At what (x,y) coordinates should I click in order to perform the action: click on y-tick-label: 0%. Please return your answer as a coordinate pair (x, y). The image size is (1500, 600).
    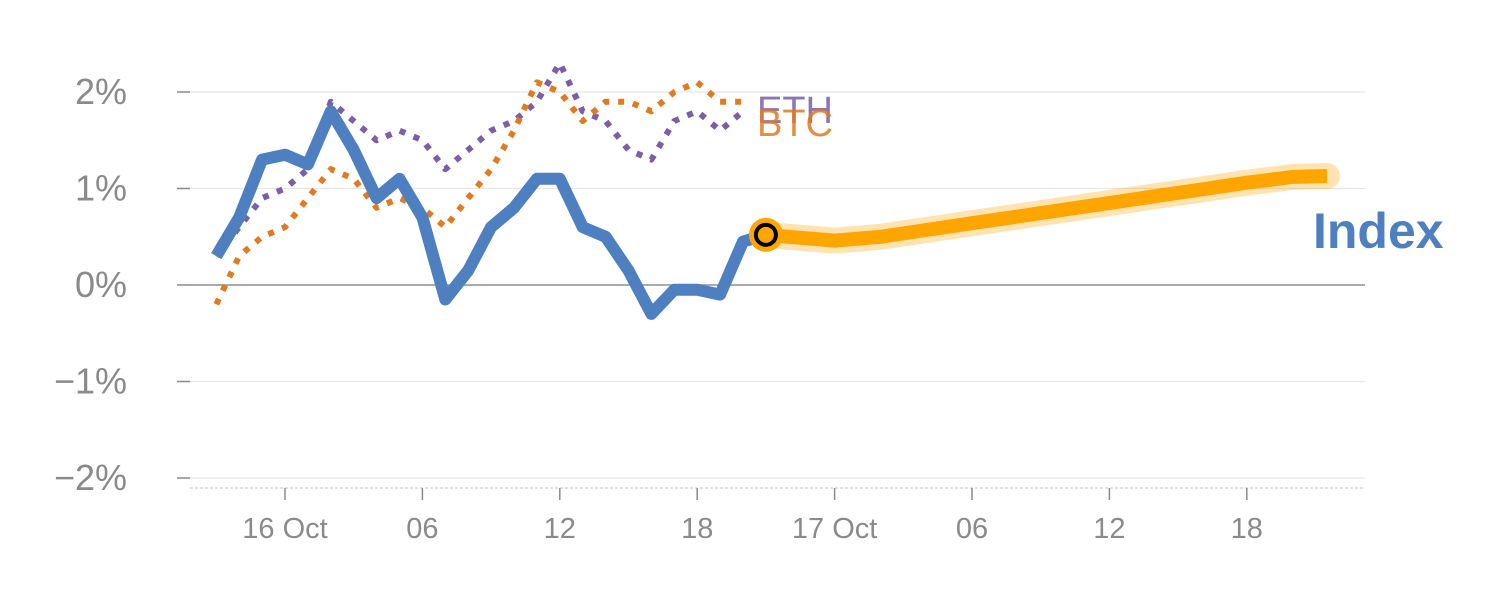
    Looking at the image, I should click on (101, 284).